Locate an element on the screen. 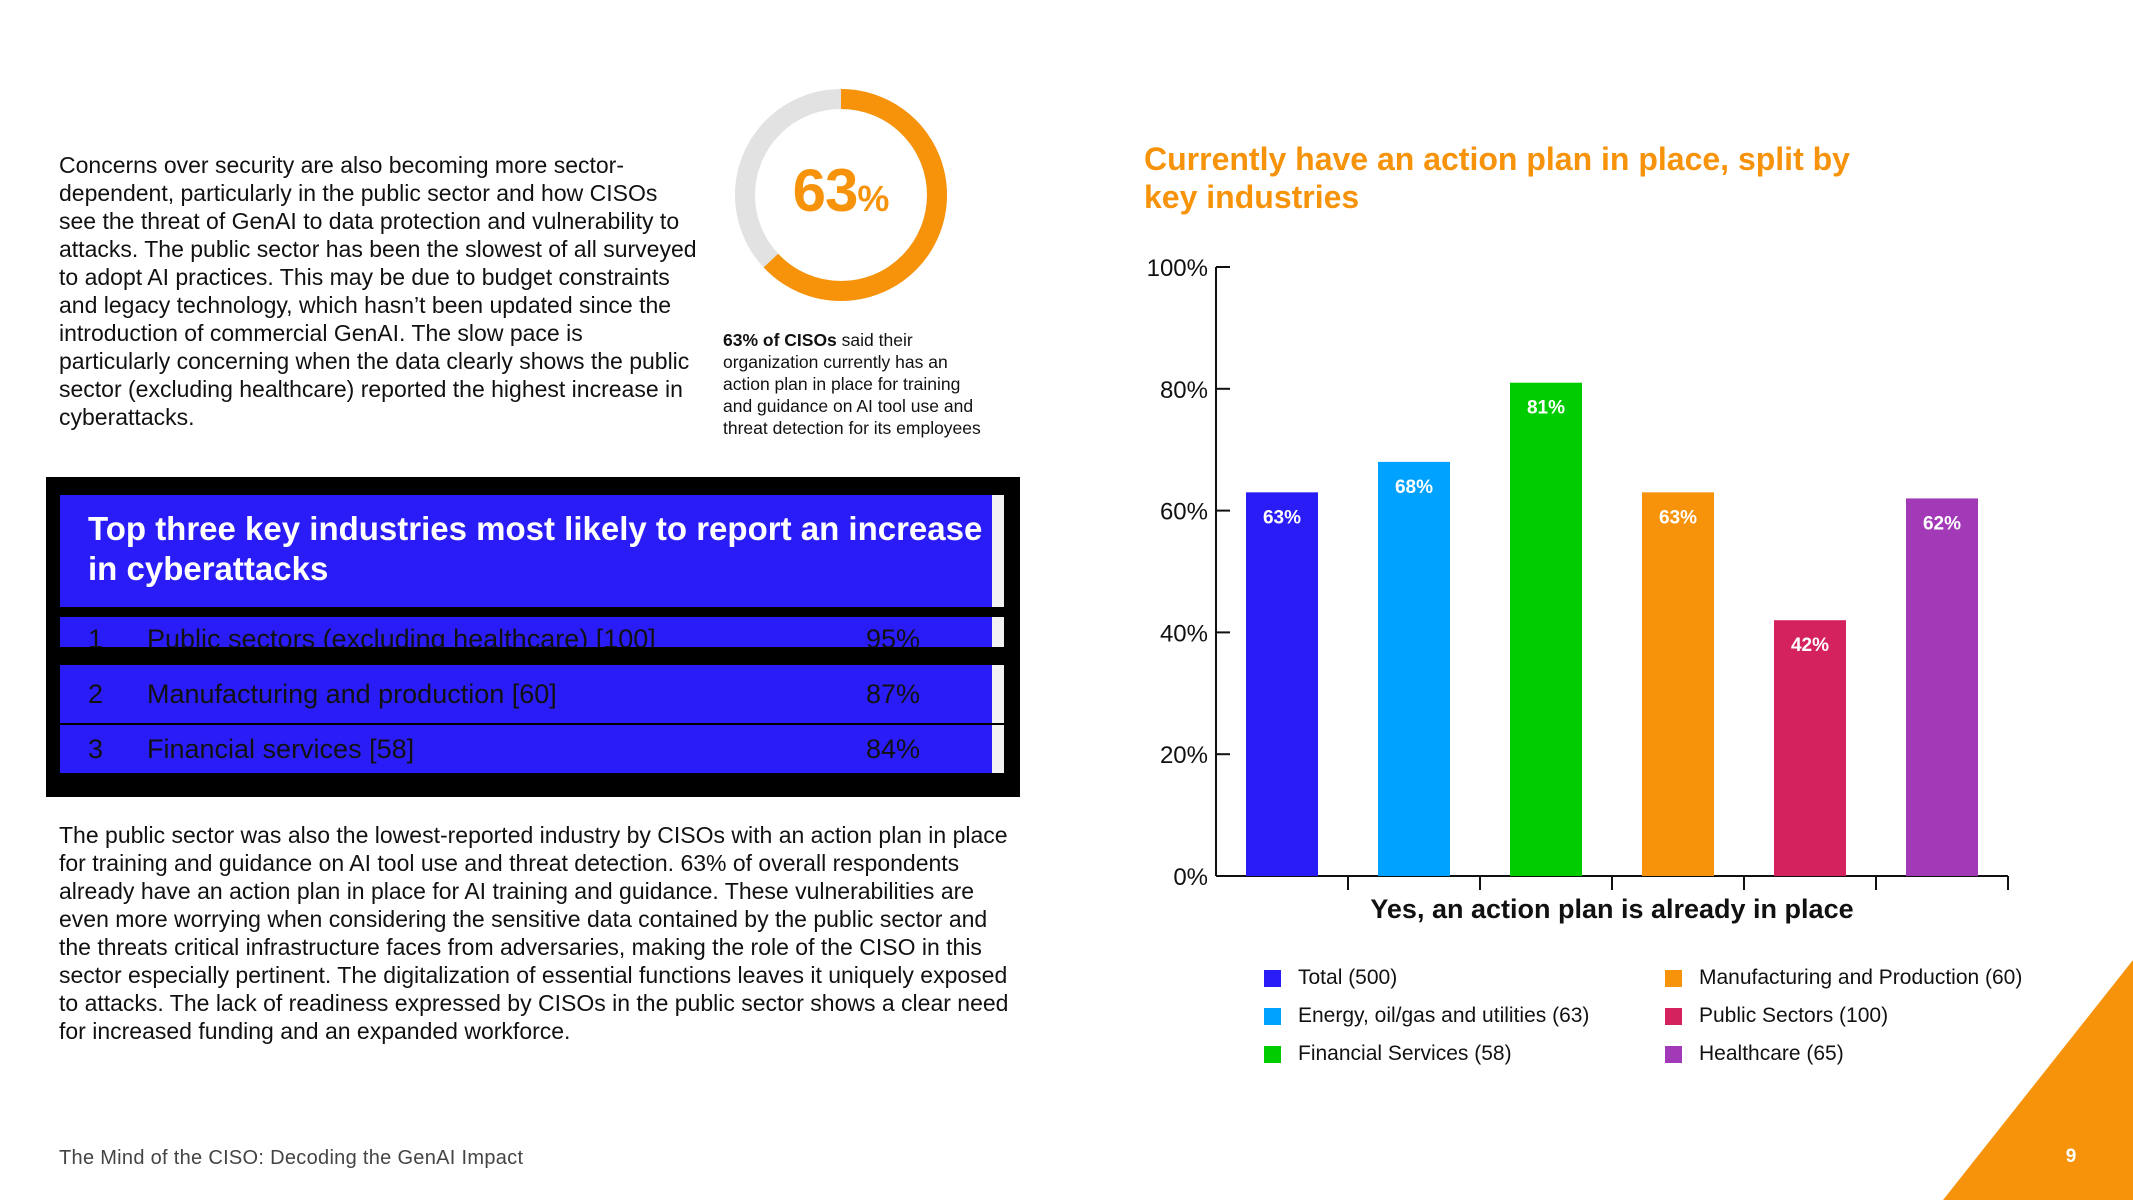  donut-label: 63% is located at coordinates (841, 190).